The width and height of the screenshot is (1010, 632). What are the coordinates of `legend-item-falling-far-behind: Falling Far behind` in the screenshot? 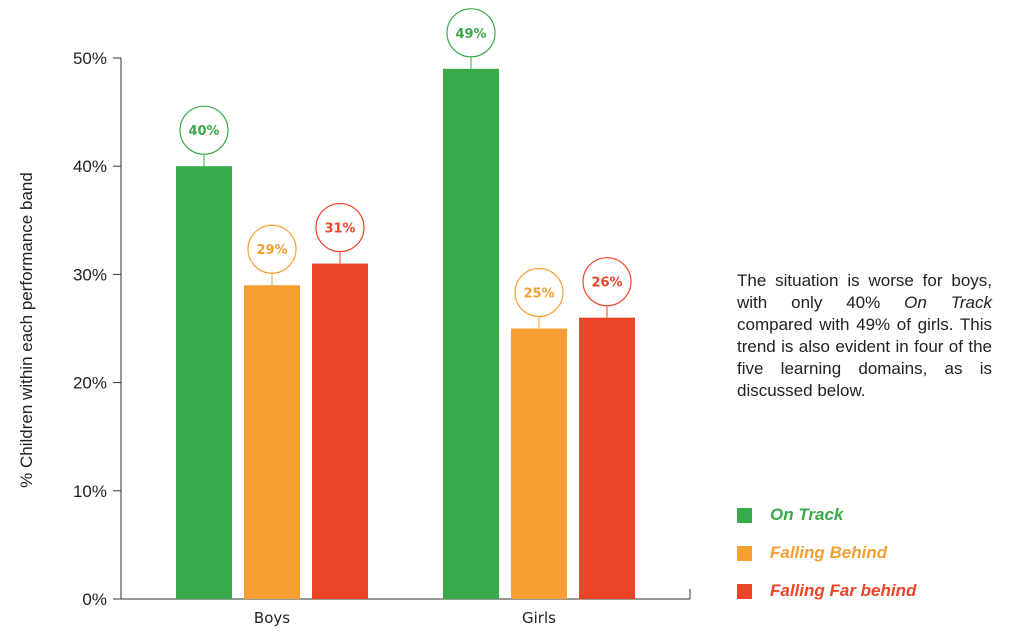 It's located at (826, 591).